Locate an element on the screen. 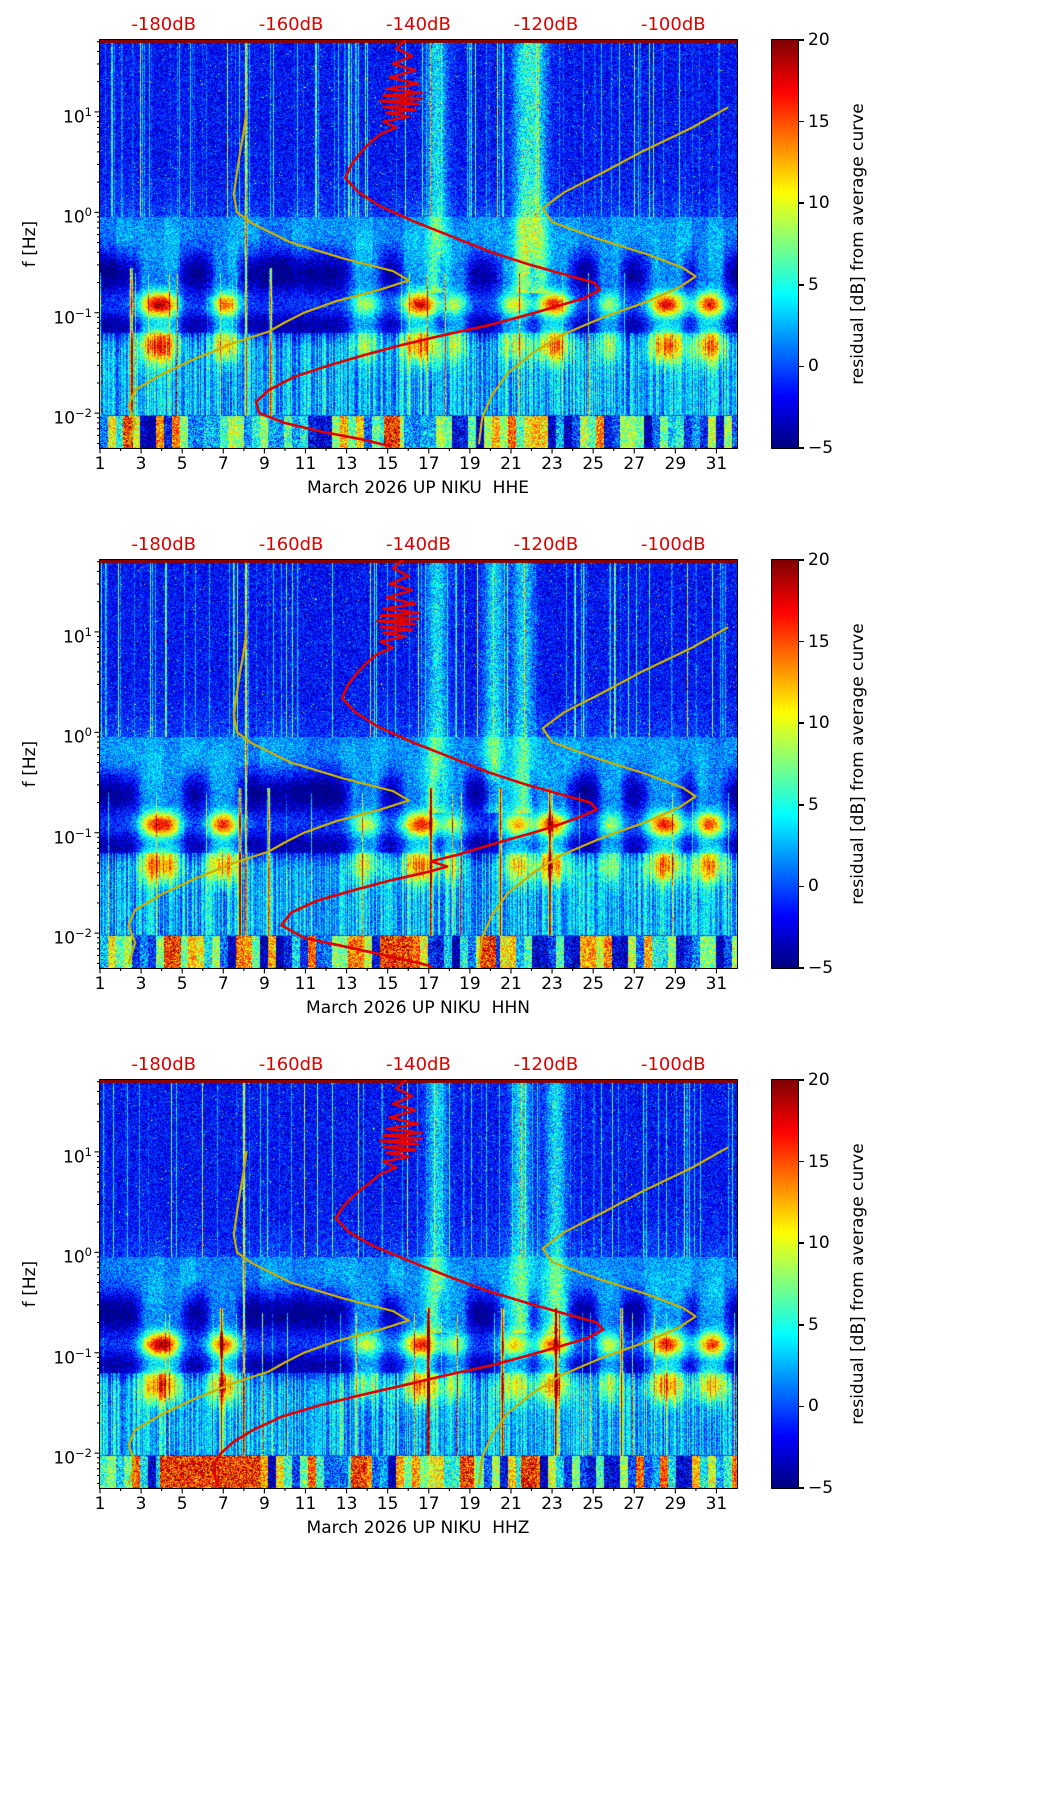 The height and width of the screenshot is (1806, 1052). x-tick-label: 17 is located at coordinates (428, 464).